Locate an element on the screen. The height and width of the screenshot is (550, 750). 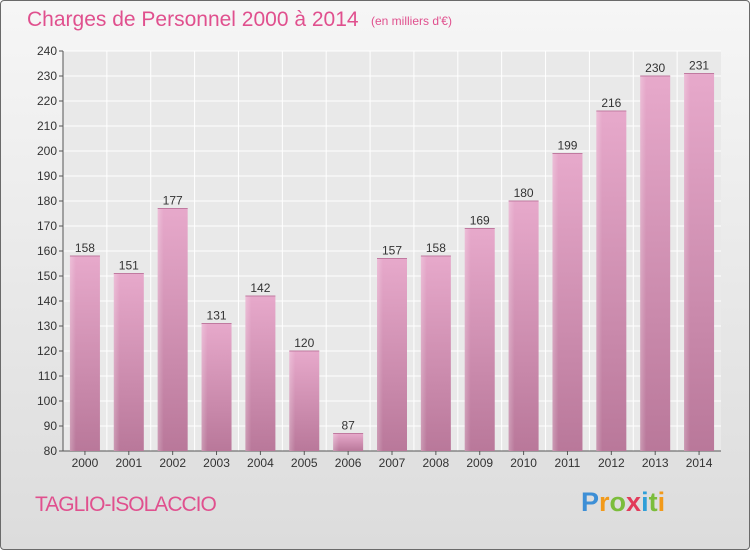
data-label: 230 is located at coordinates (655, 68).